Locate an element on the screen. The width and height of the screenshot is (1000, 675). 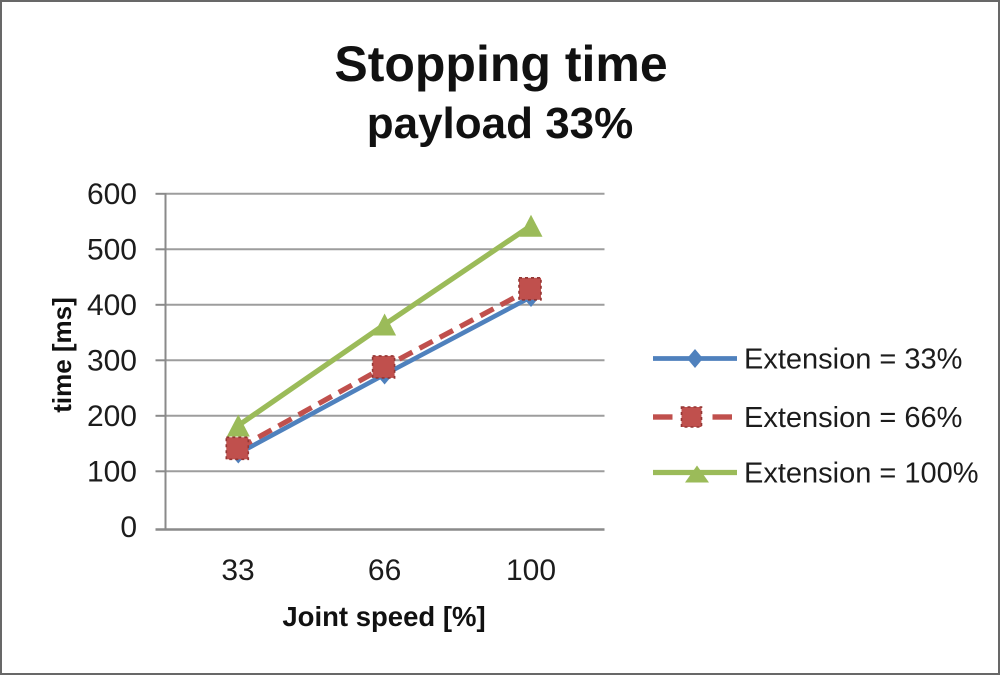
svg-text: 33 is located at coordinates (237, 570).